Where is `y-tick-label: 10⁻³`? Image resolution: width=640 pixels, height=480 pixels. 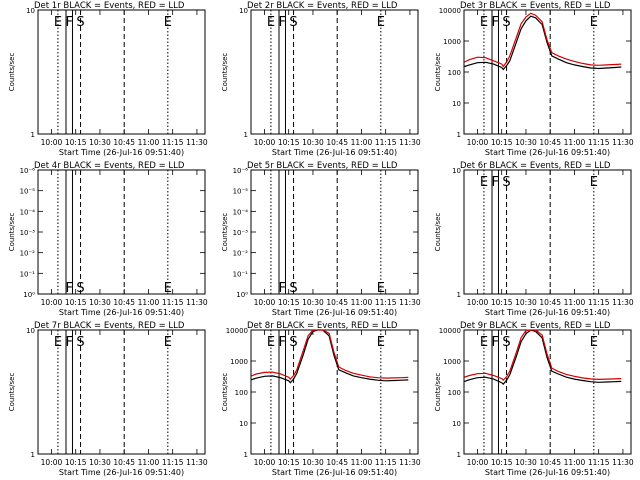 y-tick-label: 10⁻³ is located at coordinates (28, 233).